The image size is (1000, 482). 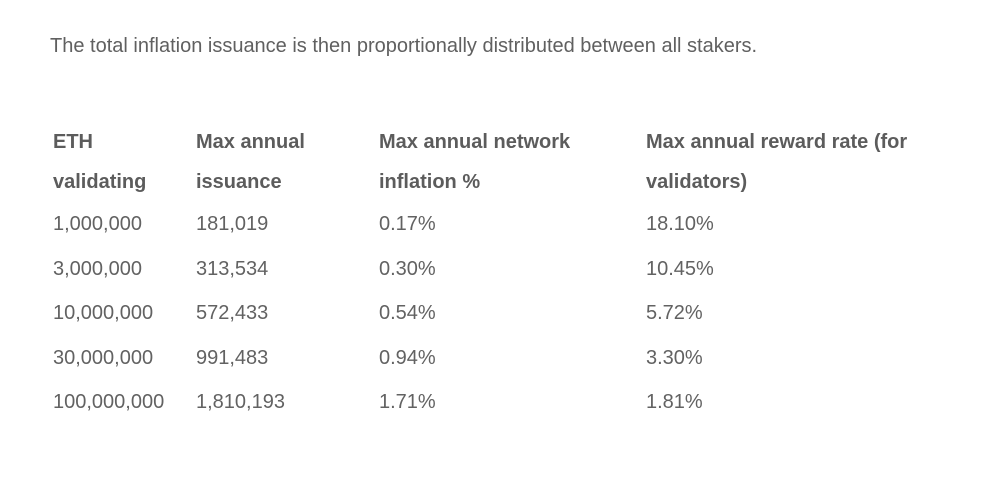 What do you see at coordinates (250, 162) in the screenshot?
I see `header-max-annual-issuance: Max annual issuance` at bounding box center [250, 162].